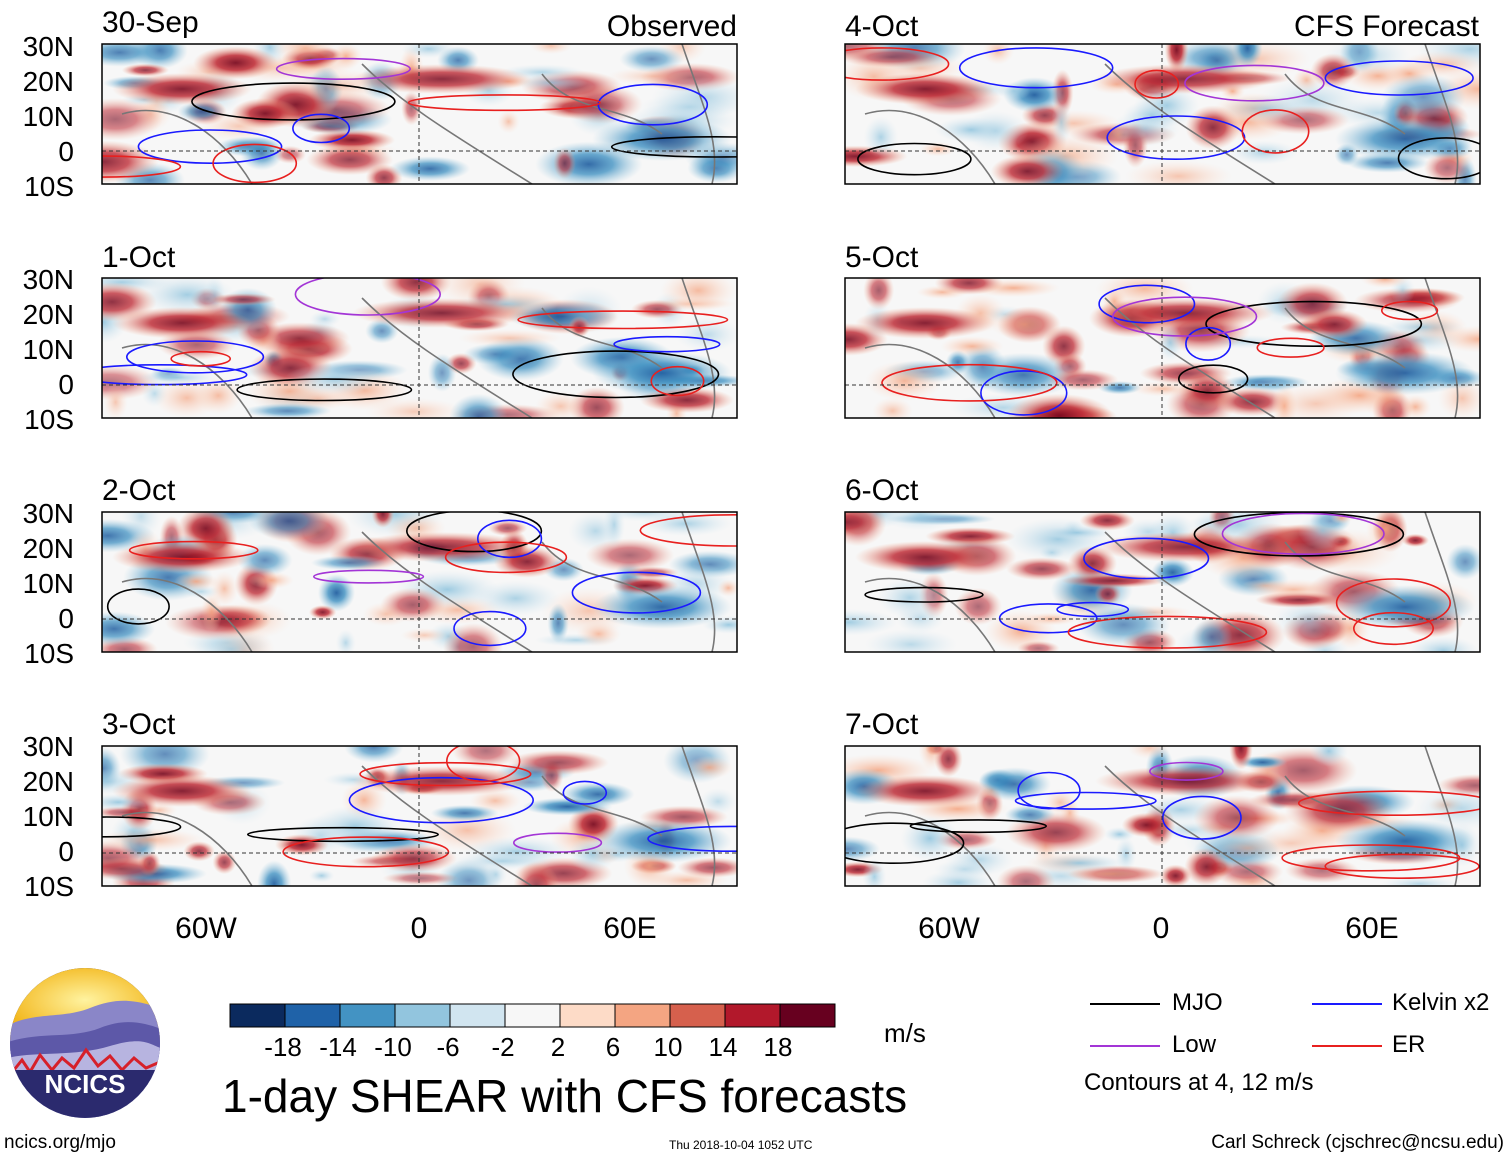 Image resolution: width=1510 pixels, height=1159 pixels. Describe the element at coordinates (905, 1033) in the screenshot. I see `colorbar-unit: m/s` at that location.